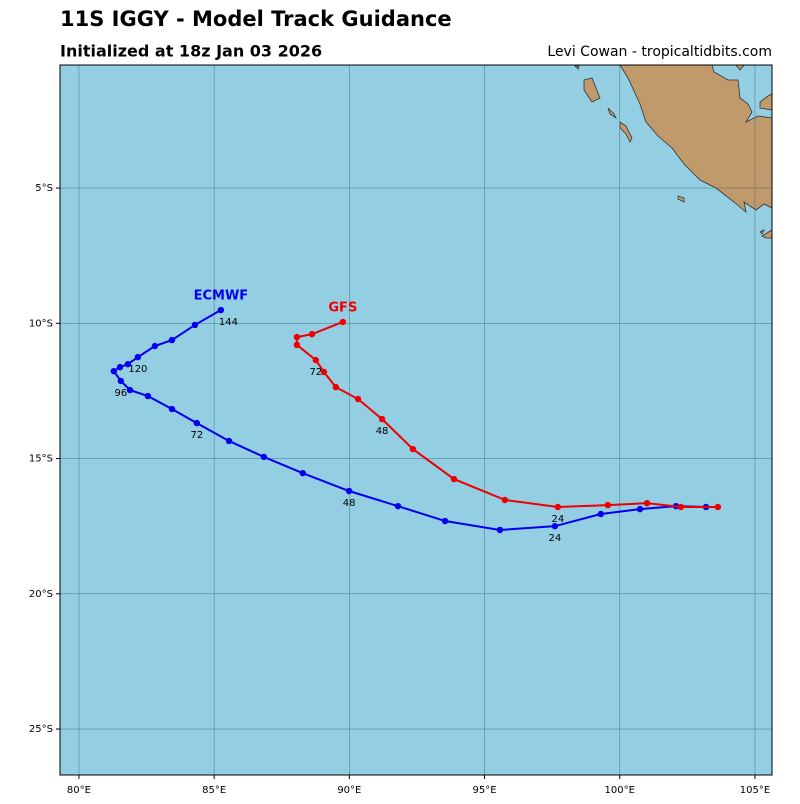  I want to click on x-tick-label: 100°E, so click(620, 790).